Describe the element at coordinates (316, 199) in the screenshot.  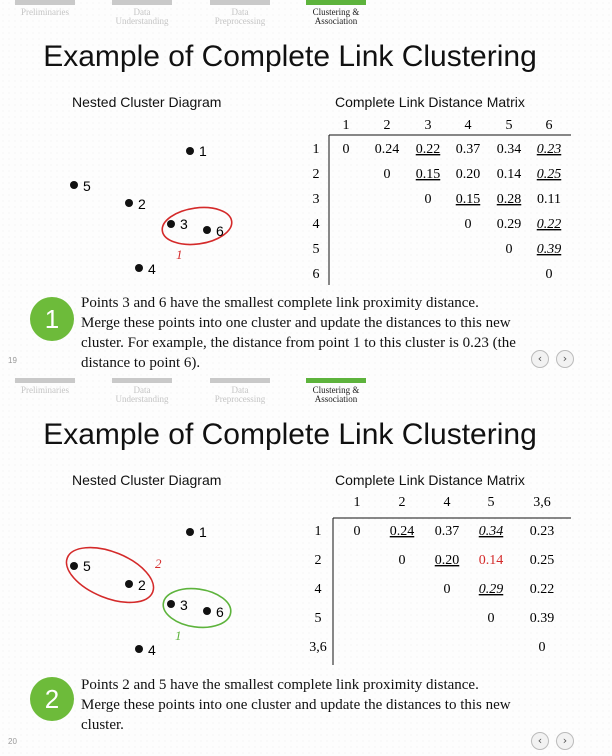
I see `matrix-row-header: 3` at that location.